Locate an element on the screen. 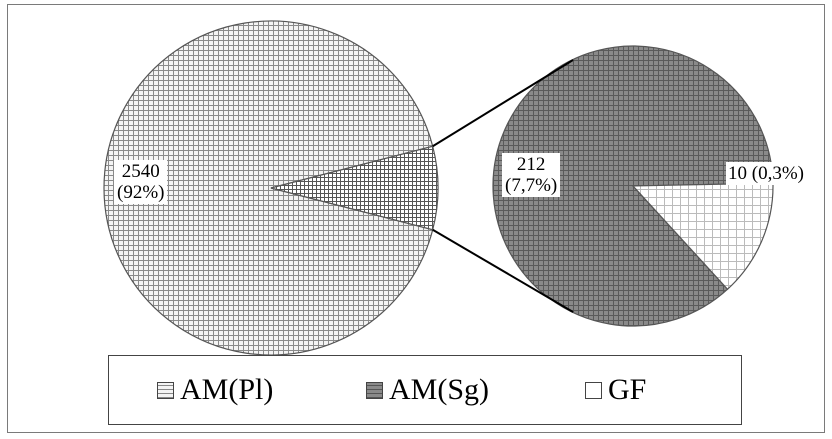 This screenshot has height=439, width=832. grid-light-swatch-icon is located at coordinates (165, 390).